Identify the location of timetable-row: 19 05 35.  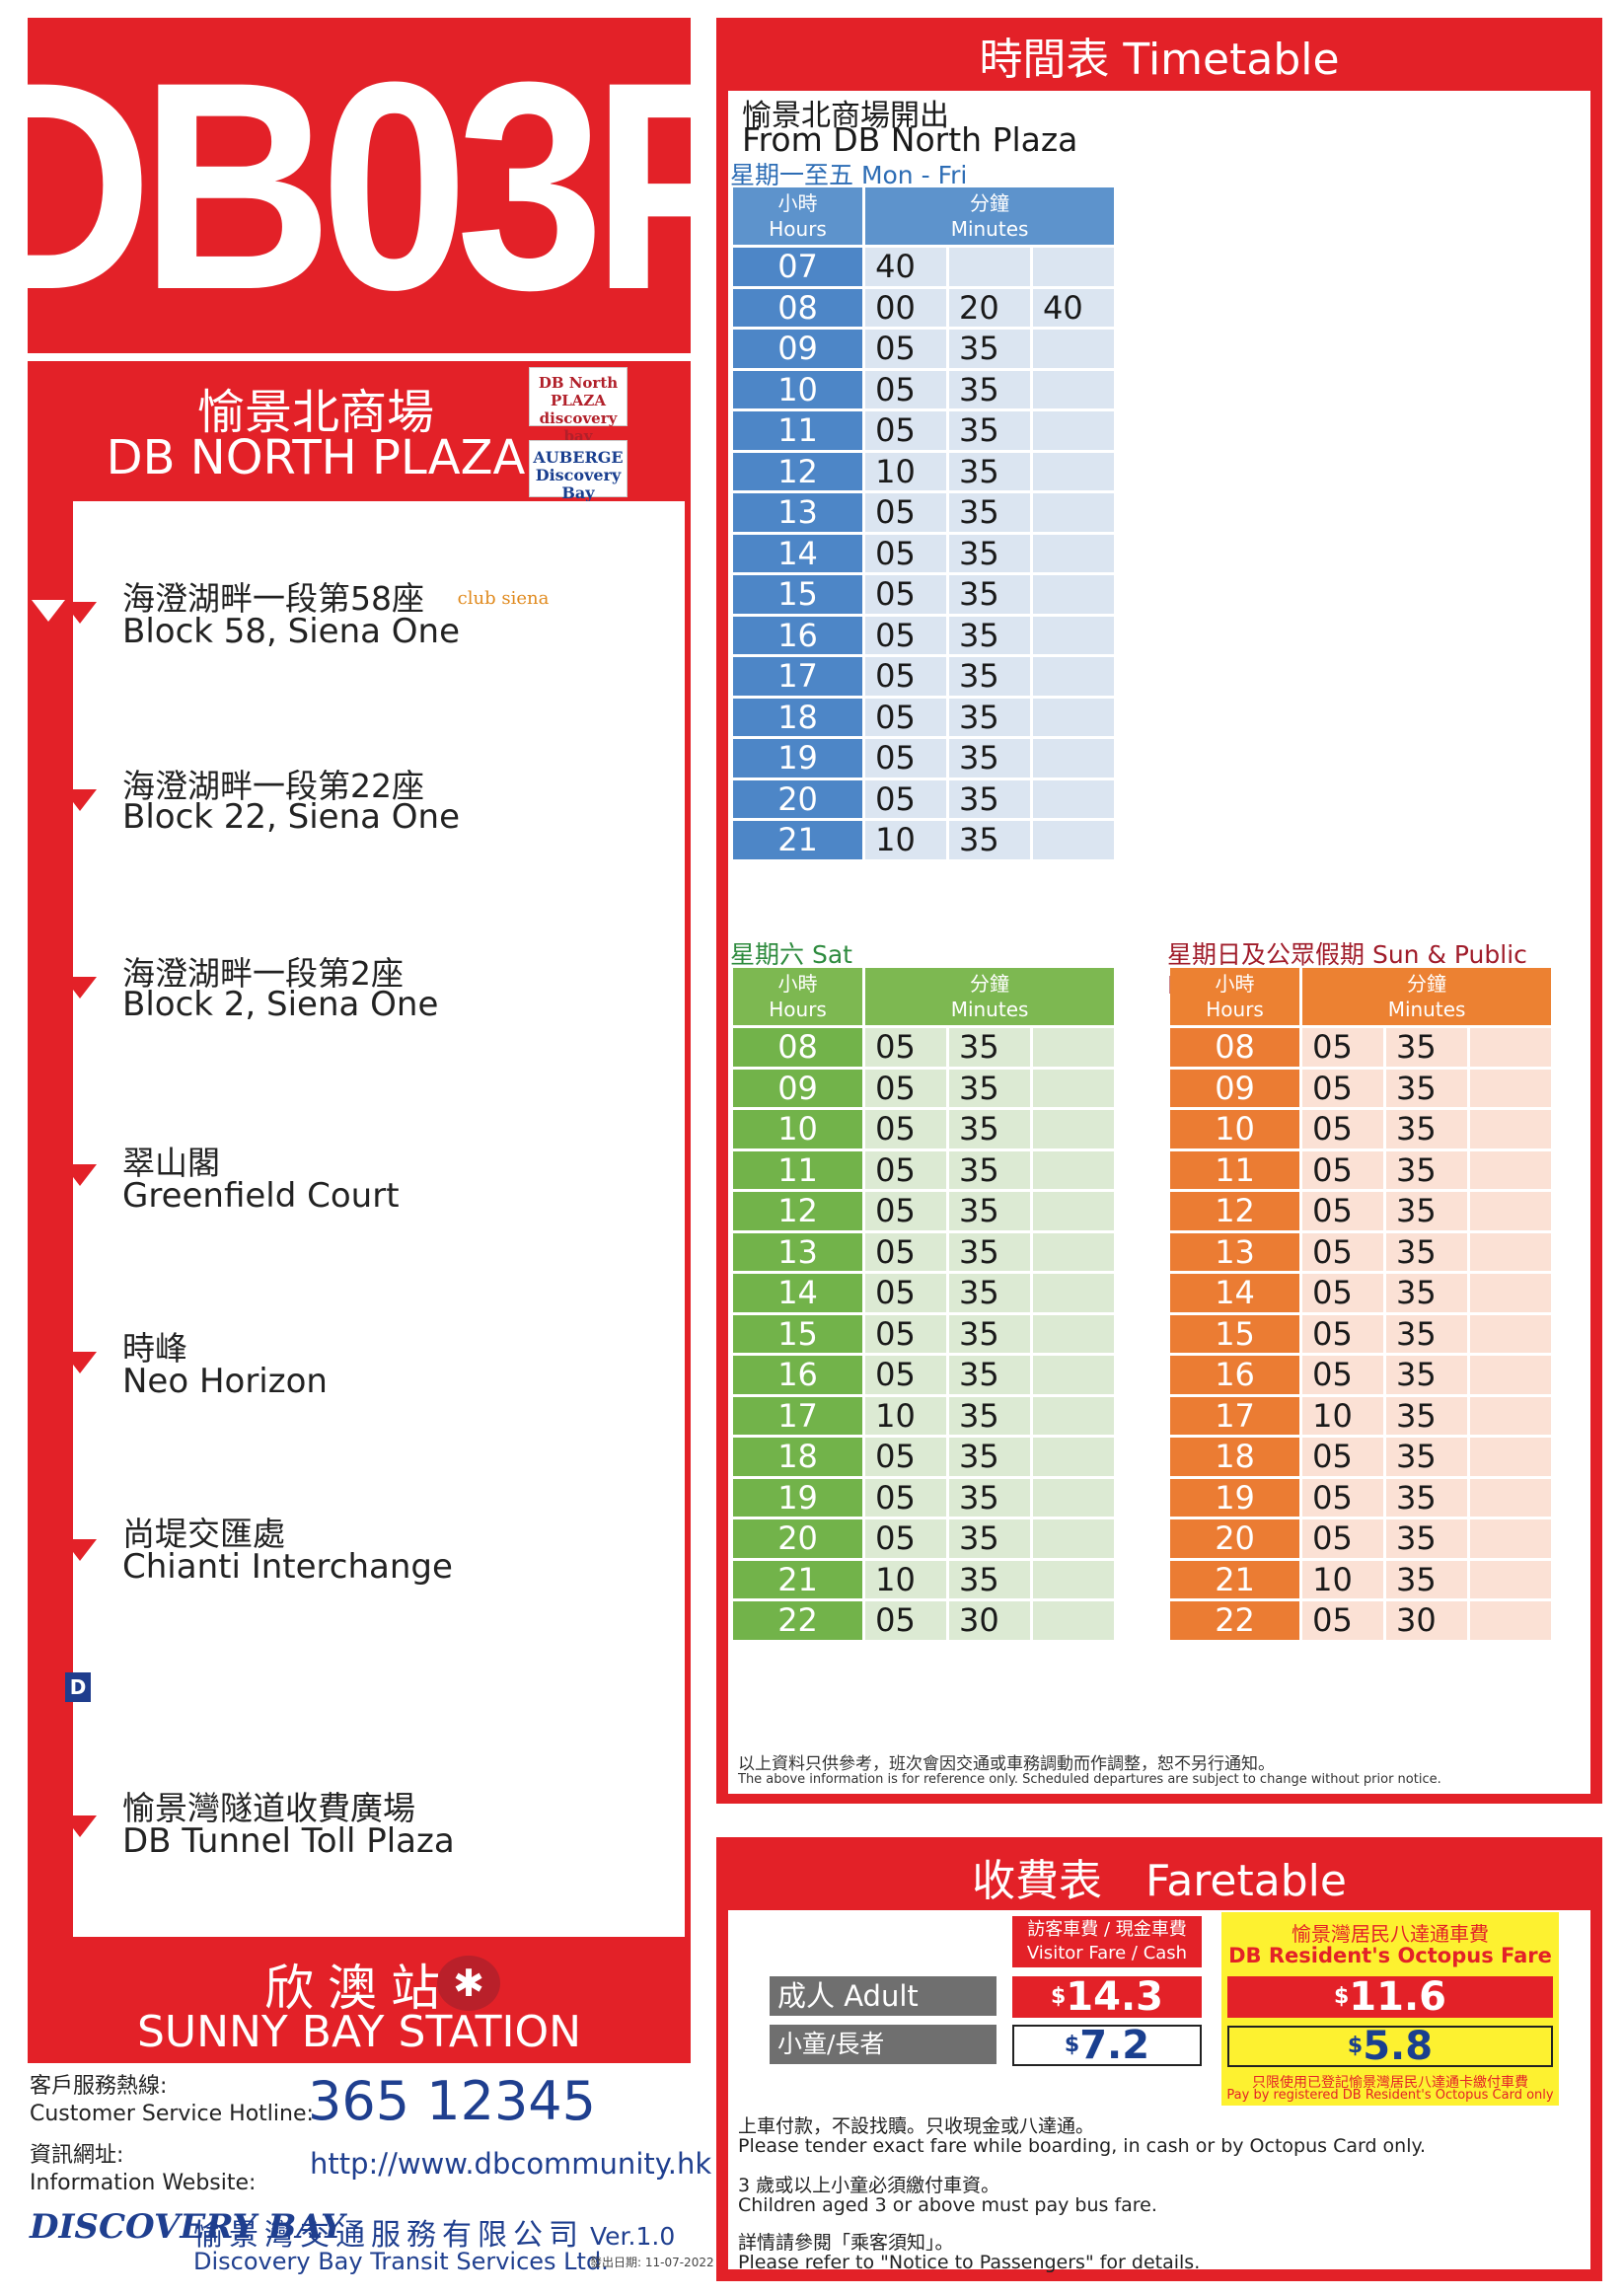
(1360, 1497).